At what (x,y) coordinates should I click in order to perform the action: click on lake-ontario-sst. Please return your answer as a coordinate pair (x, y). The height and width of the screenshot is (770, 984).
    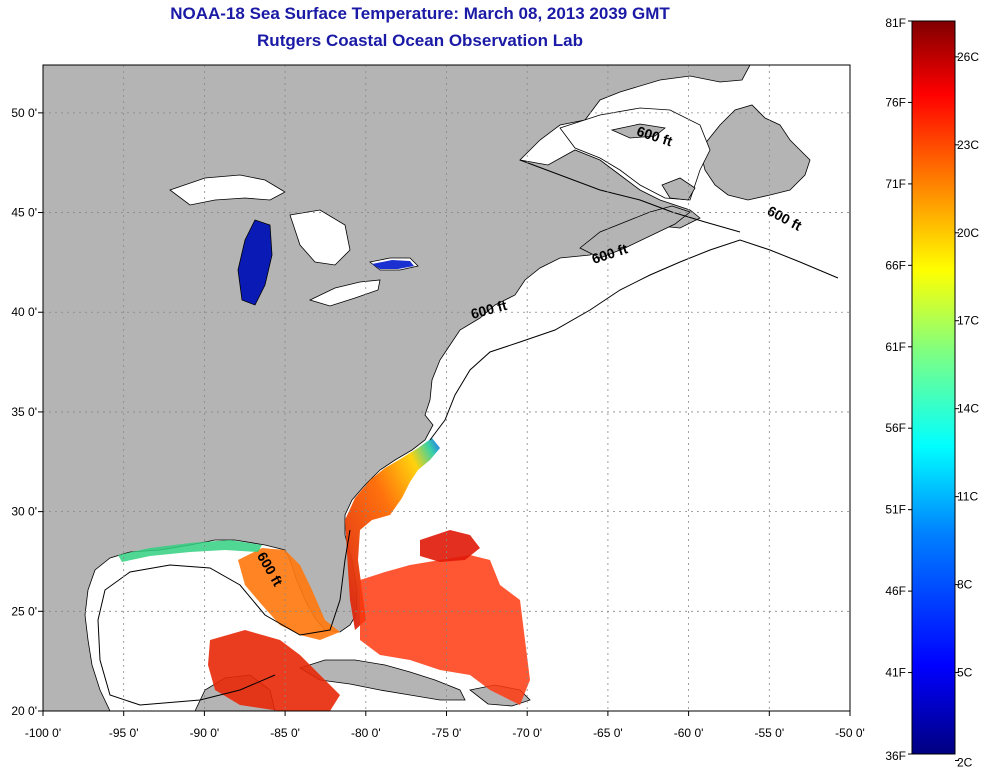
    Looking at the image, I should click on (393, 264).